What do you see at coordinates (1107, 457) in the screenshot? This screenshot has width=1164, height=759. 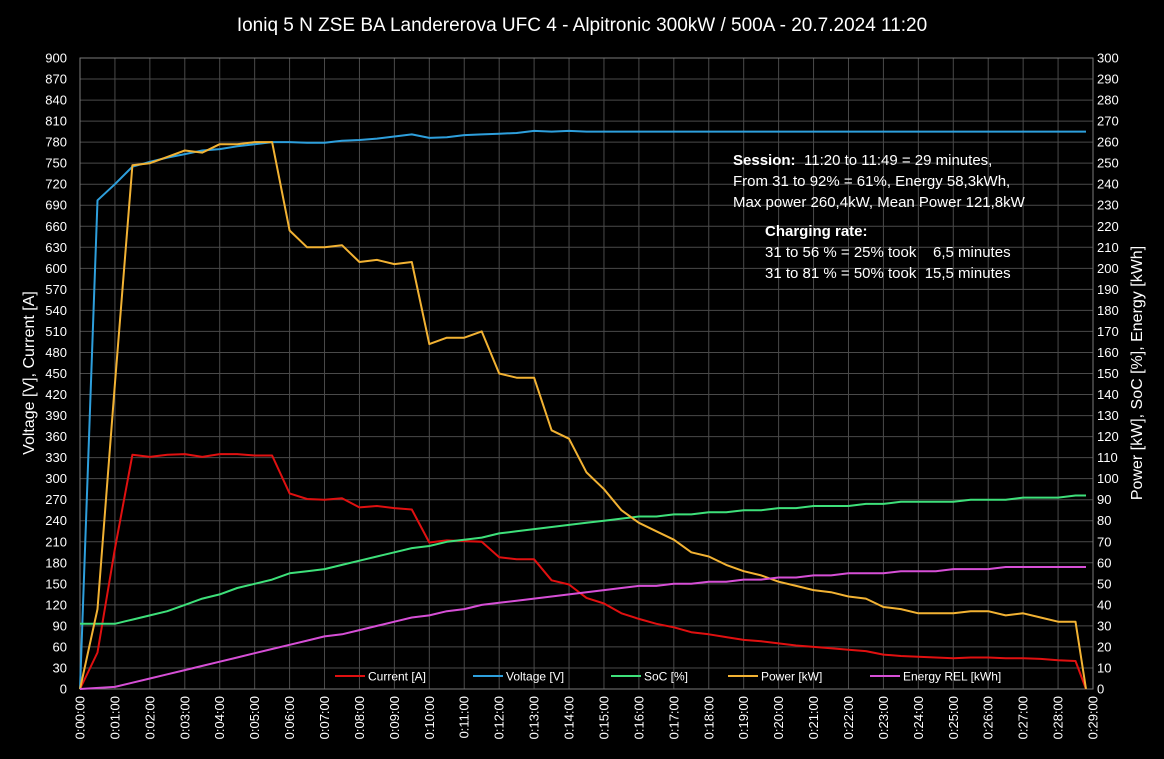 I see `y-right-tick-label: 110` at bounding box center [1107, 457].